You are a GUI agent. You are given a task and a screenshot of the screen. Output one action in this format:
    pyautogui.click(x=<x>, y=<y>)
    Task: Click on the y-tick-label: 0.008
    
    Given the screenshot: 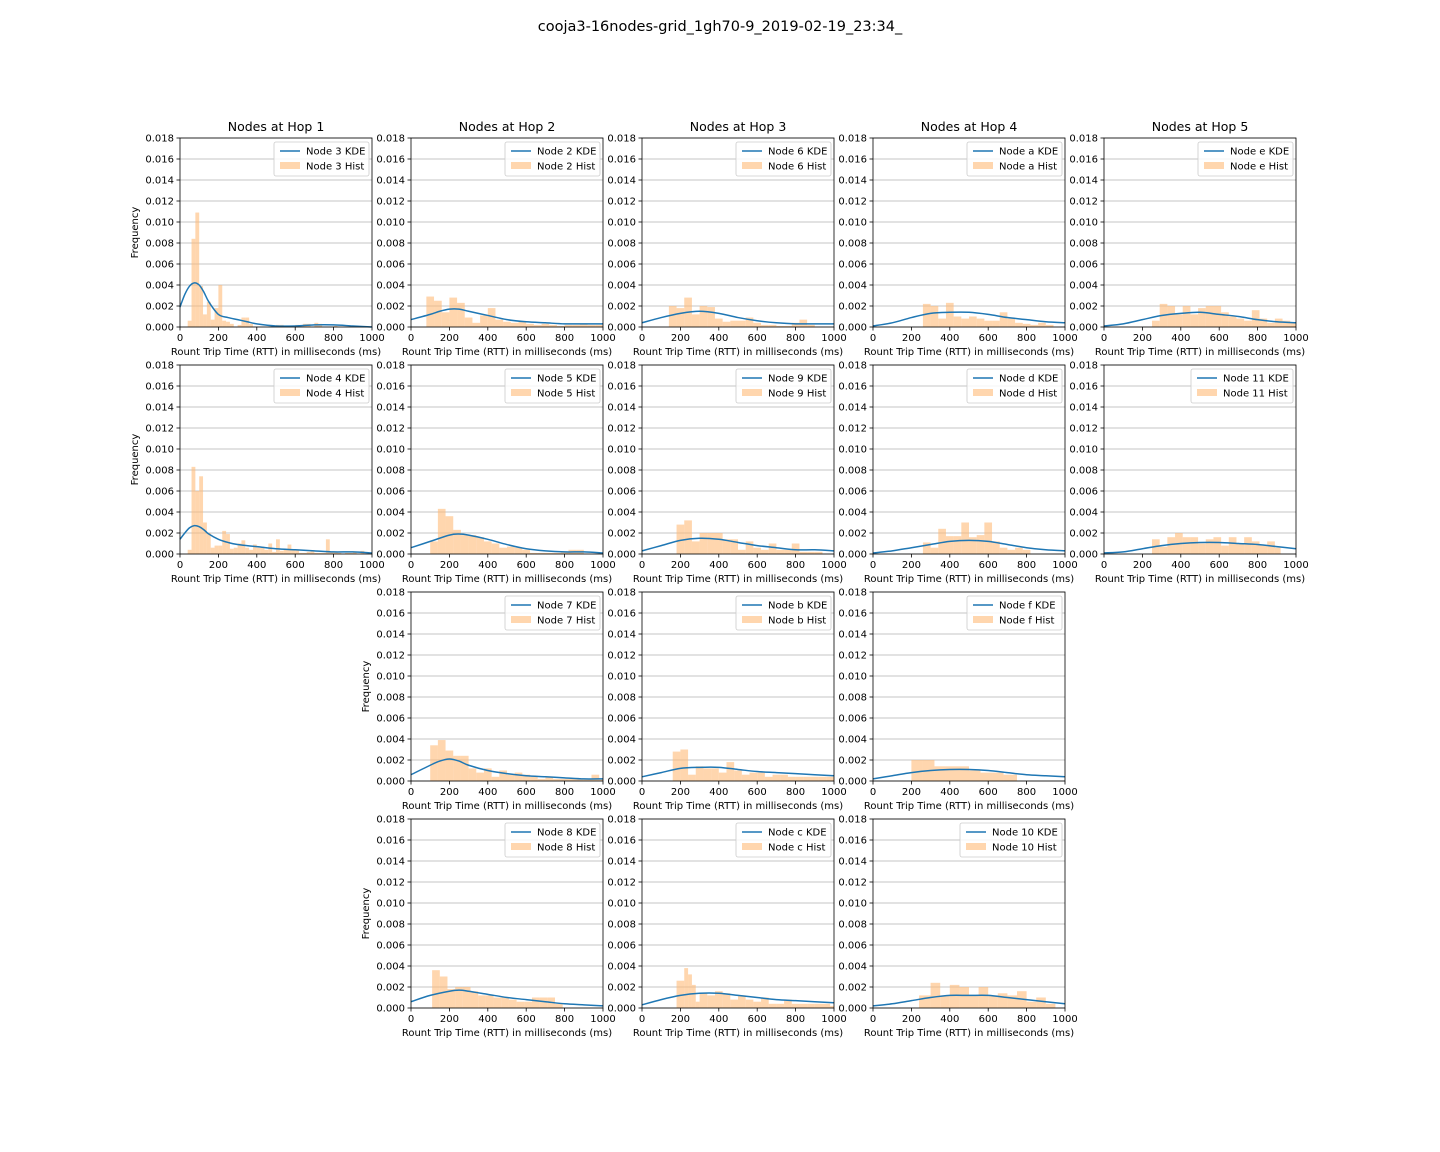 What is the action you would take?
    pyautogui.click(x=852, y=698)
    